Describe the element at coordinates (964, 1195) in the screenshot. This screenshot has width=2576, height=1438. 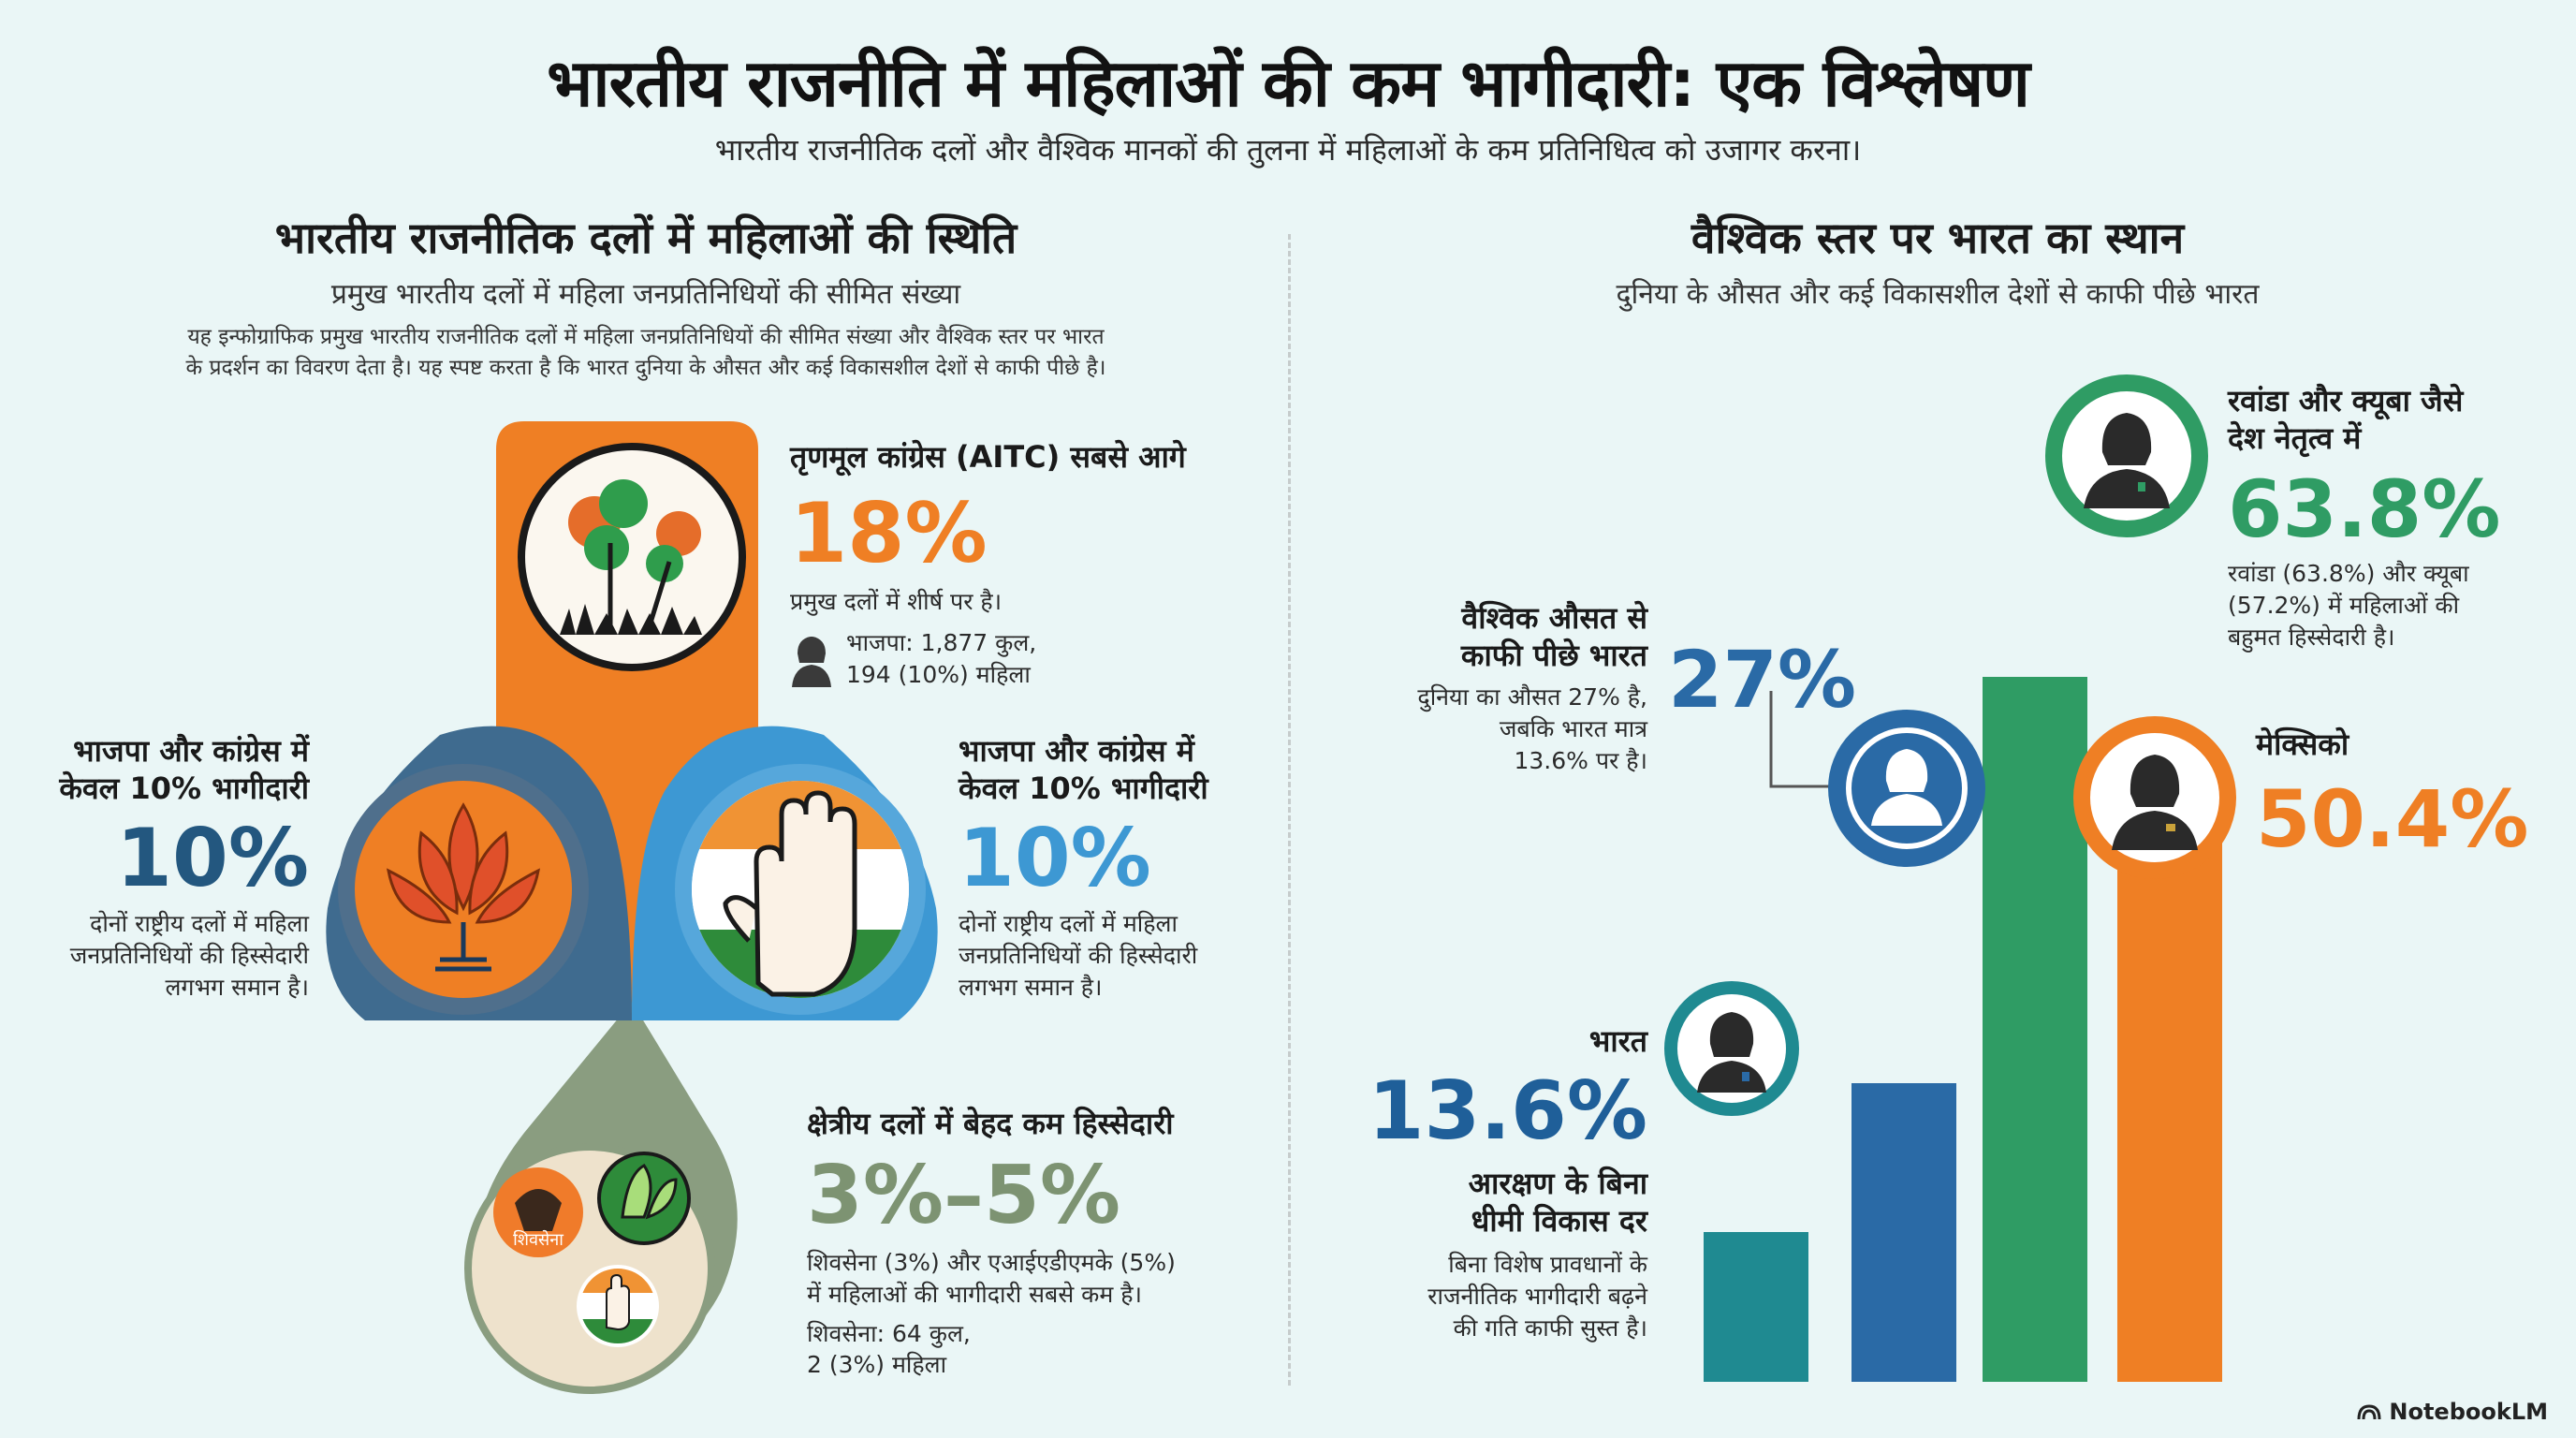
I see `regional-value: 3%–5%` at that location.